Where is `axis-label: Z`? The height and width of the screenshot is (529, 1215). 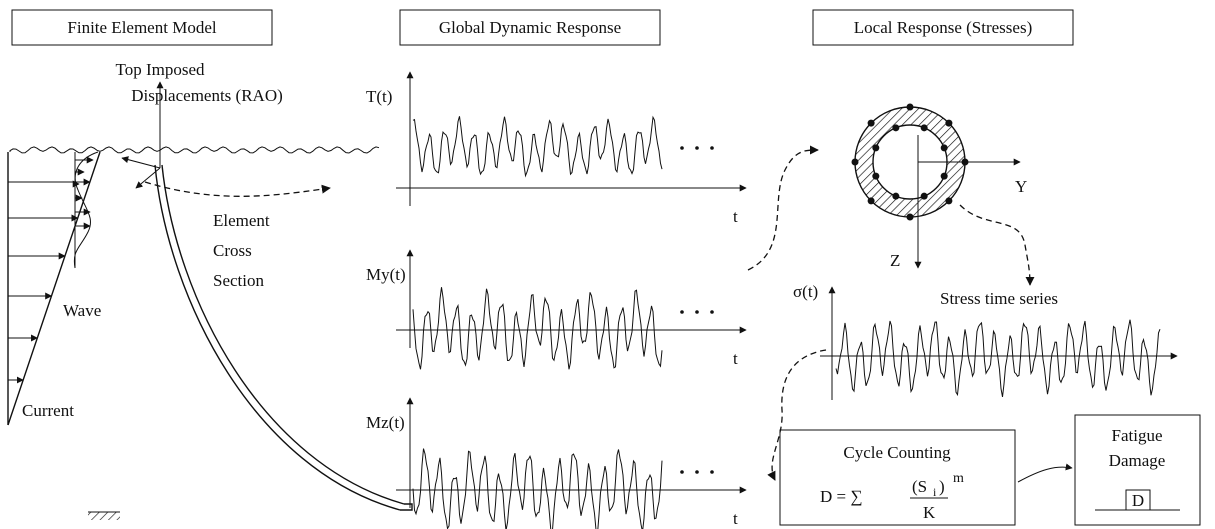 axis-label: Z is located at coordinates (895, 260).